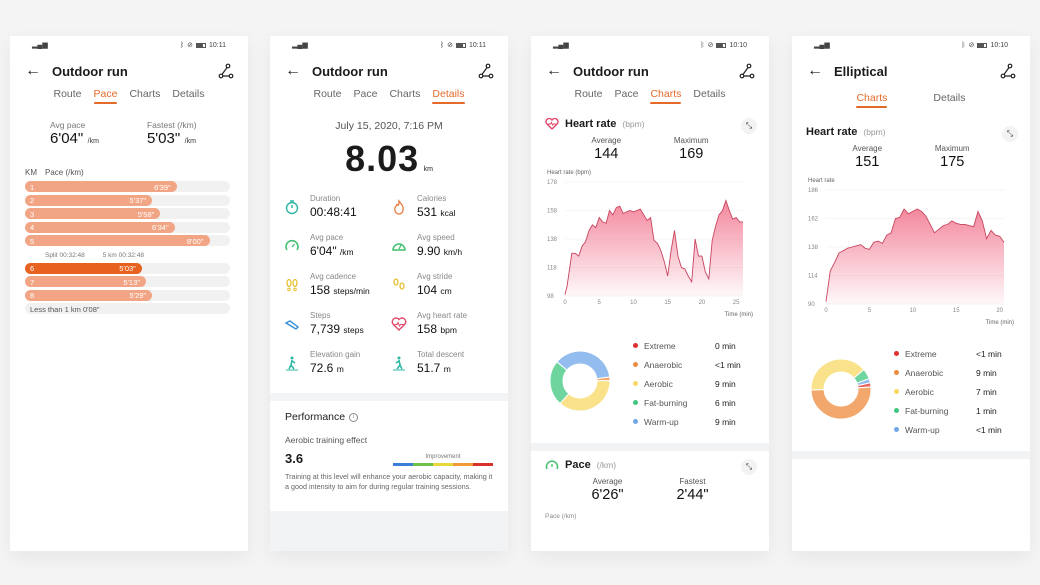  What do you see at coordinates (911, 45) in the screenshot?
I see `status-bar: ▂▄▆ ᛒ ⊘ 10:10` at bounding box center [911, 45].